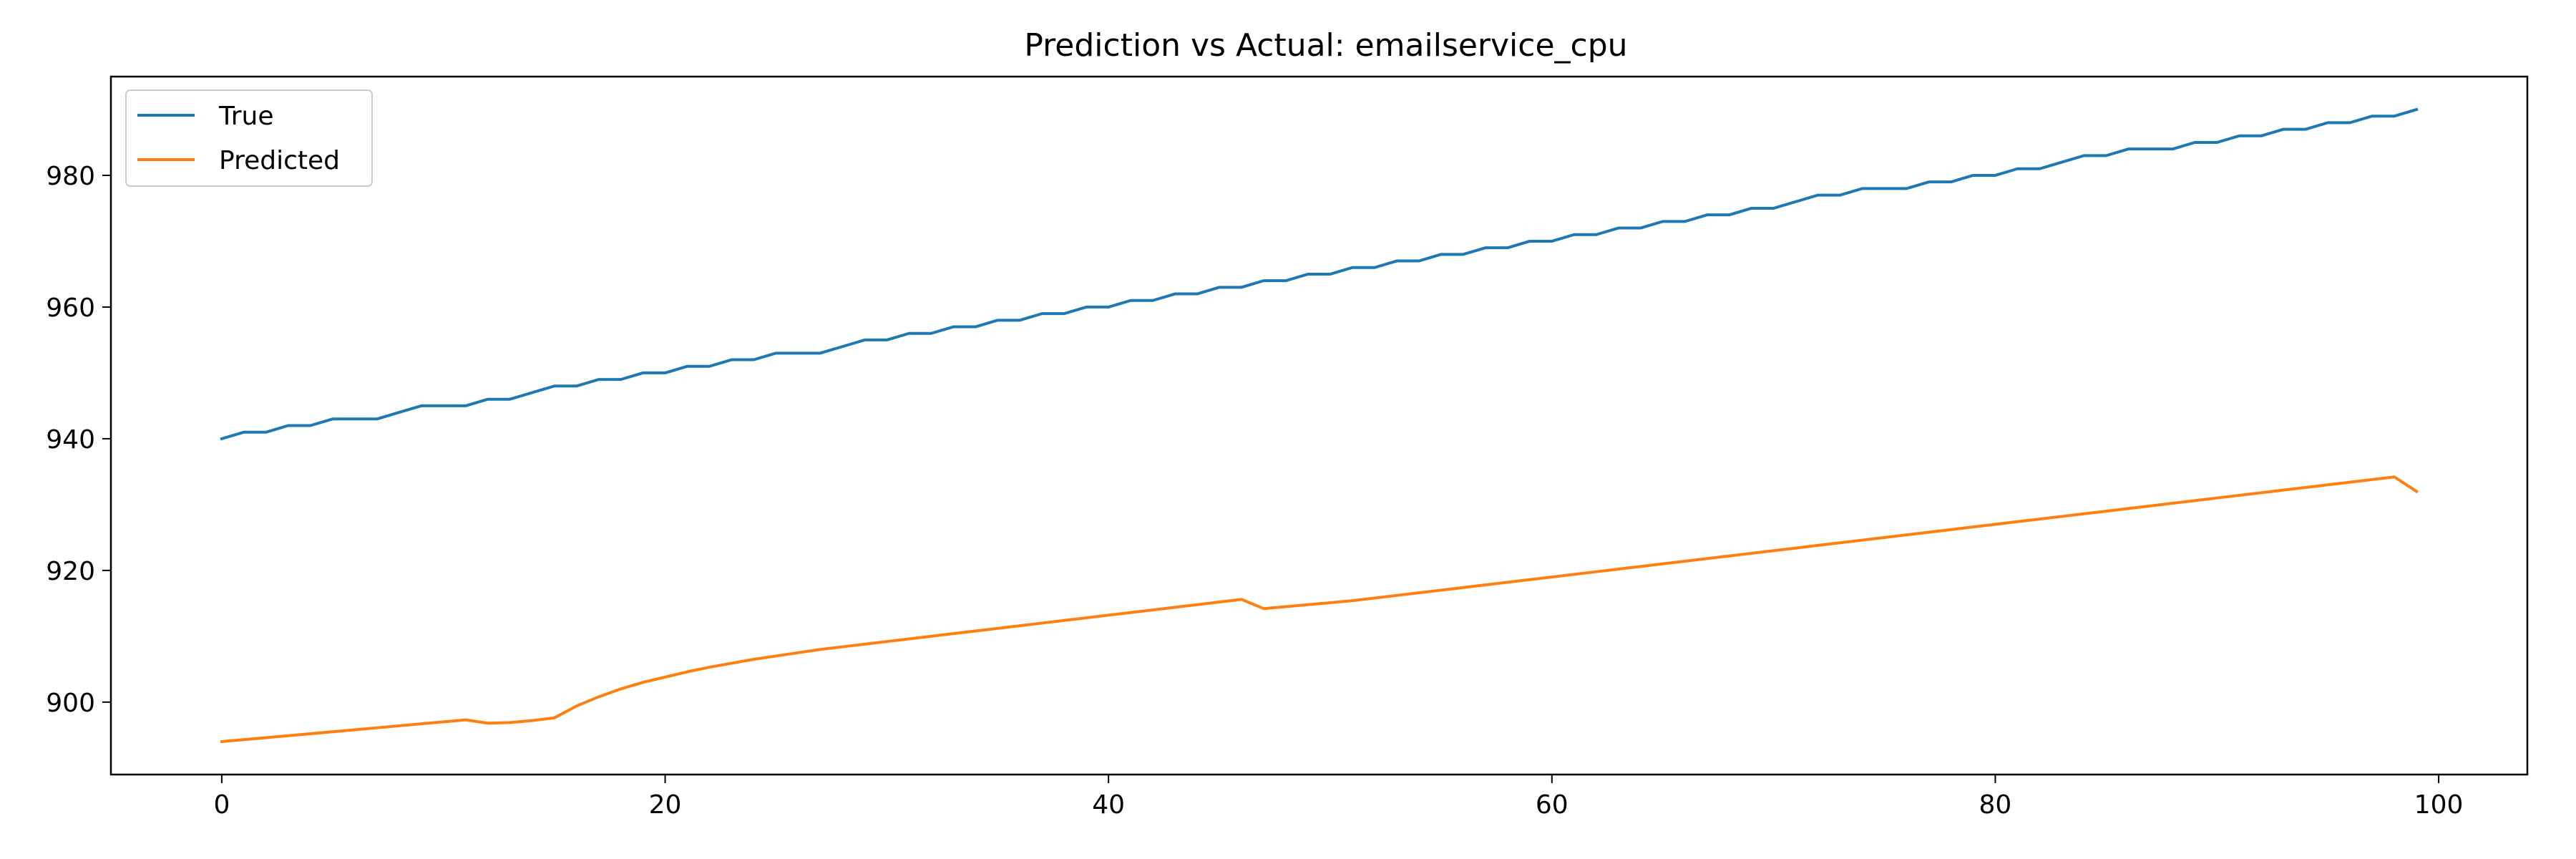 This screenshot has width=2576, height=859. I want to click on x-tick-label: 60, so click(1552, 805).